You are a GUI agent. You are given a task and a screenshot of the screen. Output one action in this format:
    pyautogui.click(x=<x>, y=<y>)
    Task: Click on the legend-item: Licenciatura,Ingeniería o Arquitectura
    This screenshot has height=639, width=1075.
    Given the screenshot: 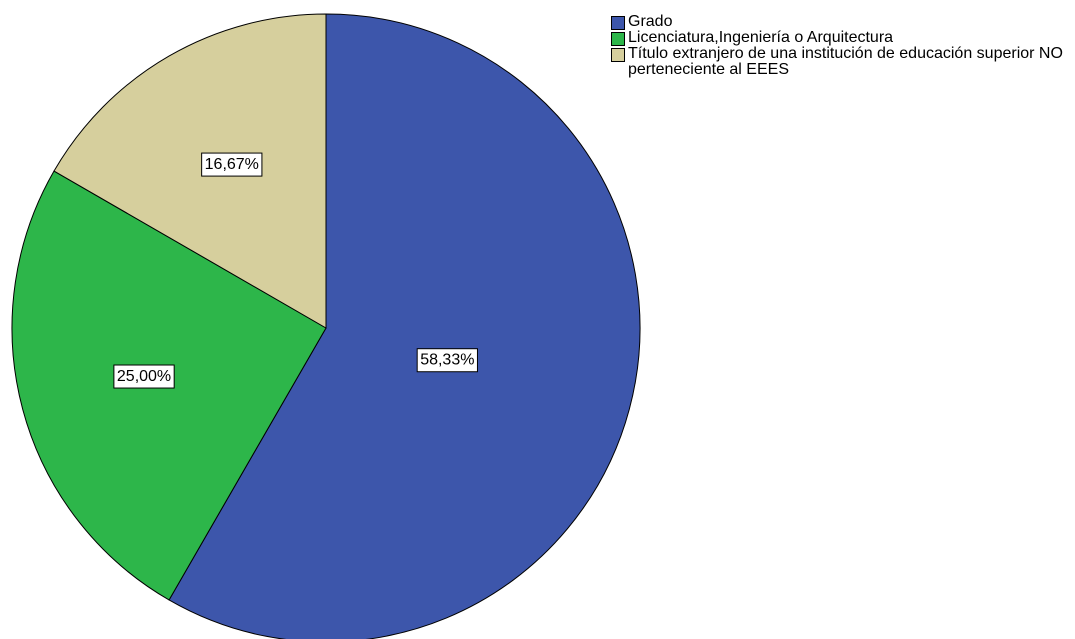 What is the action you would take?
    pyautogui.click(x=837, y=38)
    